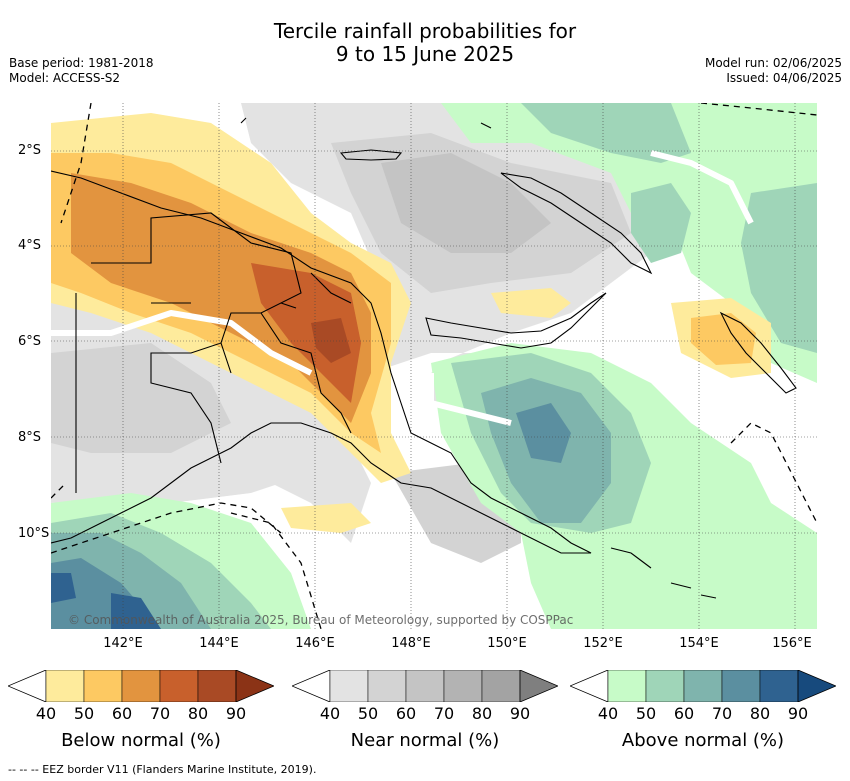 The image size is (850, 781). I want to click on x-tick: 142°E, so click(123, 643).